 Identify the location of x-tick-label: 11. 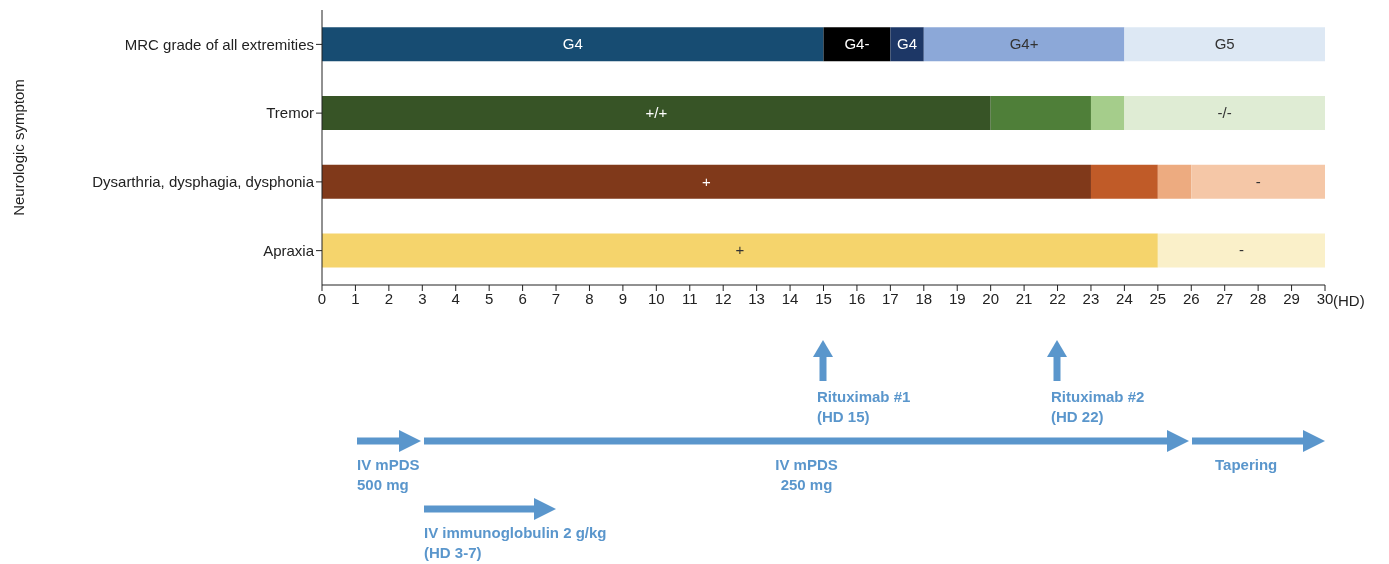
(689, 298).